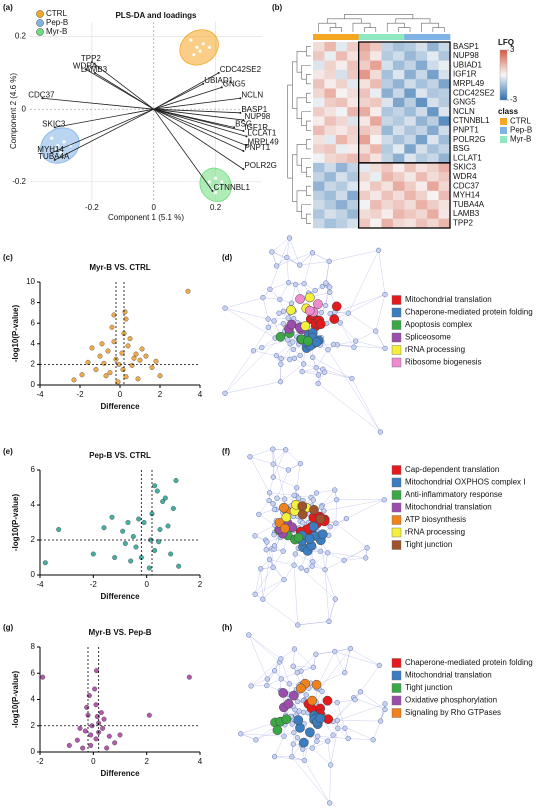 This screenshot has width=550, height=810. I want to click on legend-label: Signaling by Rho GTPases, so click(453, 712).